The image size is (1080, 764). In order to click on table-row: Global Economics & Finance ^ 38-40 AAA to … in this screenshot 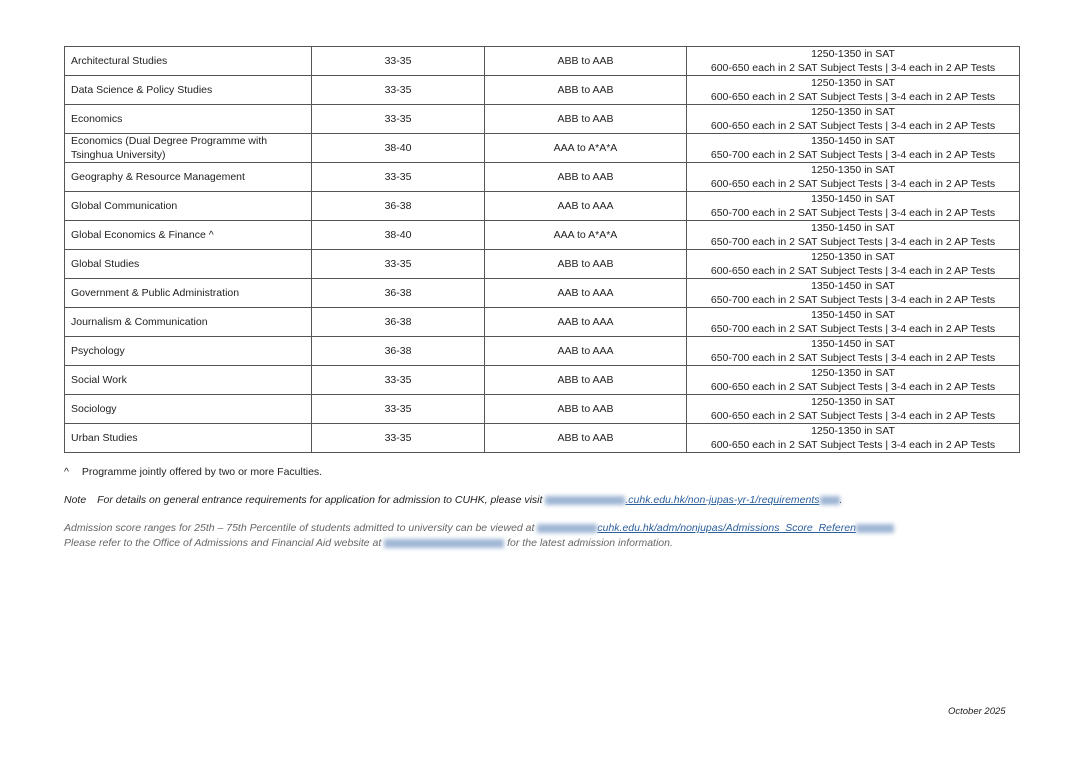, I will do `click(542, 235)`.